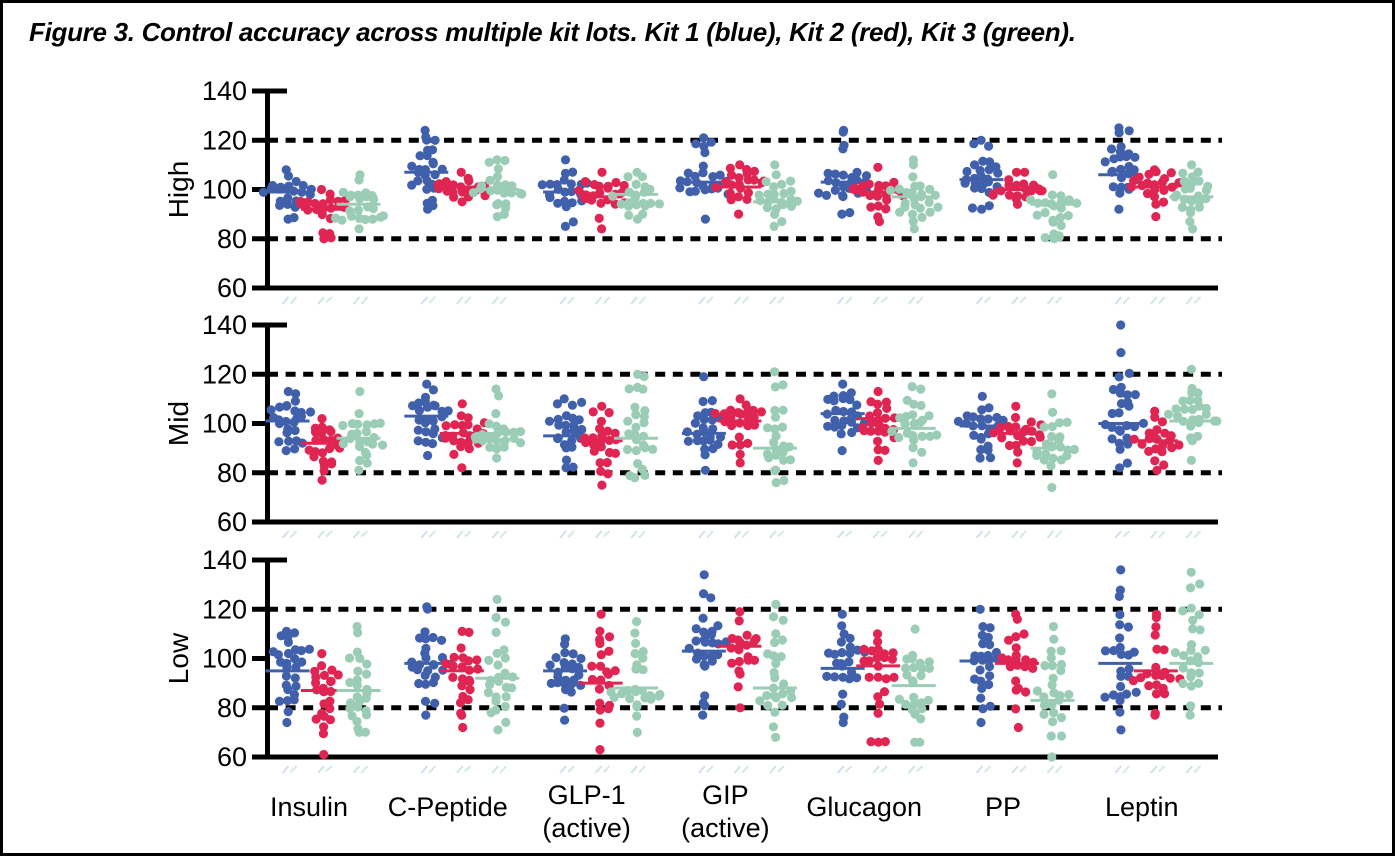 The height and width of the screenshot is (856, 1395). Describe the element at coordinates (290, 421) in the screenshot. I see `cluster-mid-cat0-kit1` at that location.